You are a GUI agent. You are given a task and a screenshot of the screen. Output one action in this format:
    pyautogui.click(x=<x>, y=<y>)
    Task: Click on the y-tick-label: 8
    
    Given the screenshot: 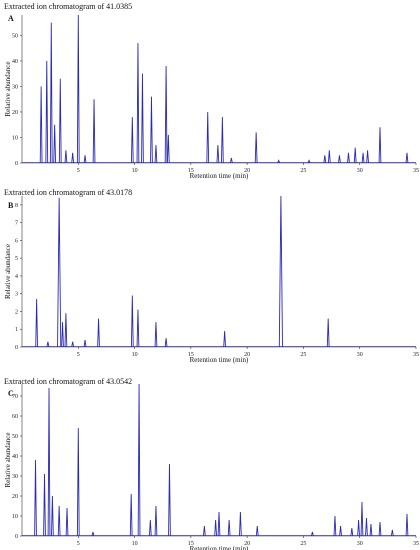 What is the action you would take?
    pyautogui.click(x=16, y=206)
    